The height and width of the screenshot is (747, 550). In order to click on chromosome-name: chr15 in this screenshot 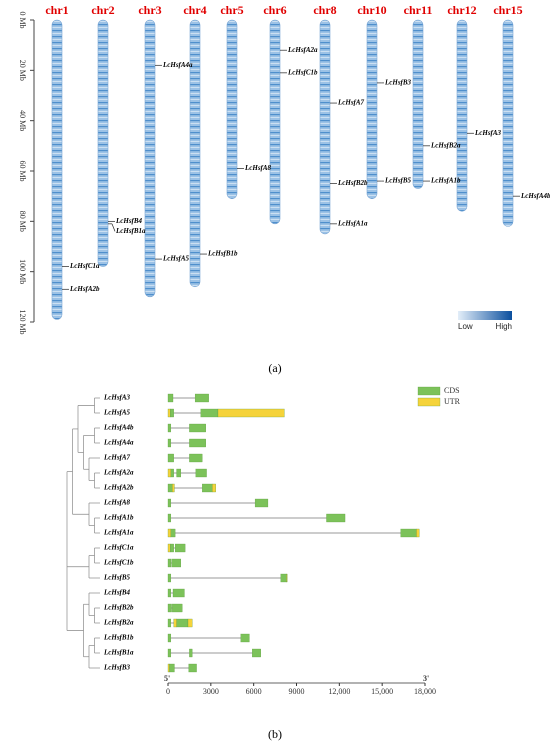, I will do `click(507, 10)`.